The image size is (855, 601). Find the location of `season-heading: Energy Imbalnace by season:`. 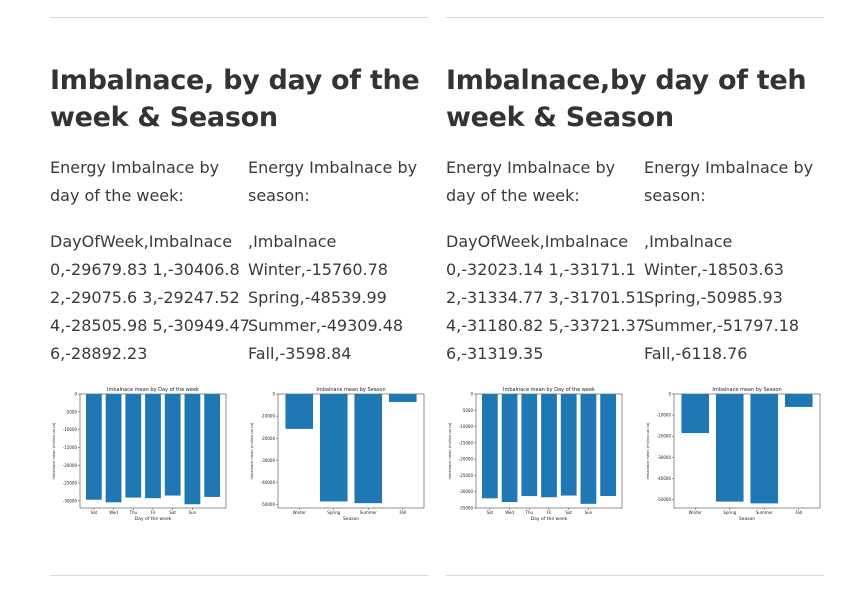

season-heading: Energy Imbalnace by season: is located at coordinates (729, 181).